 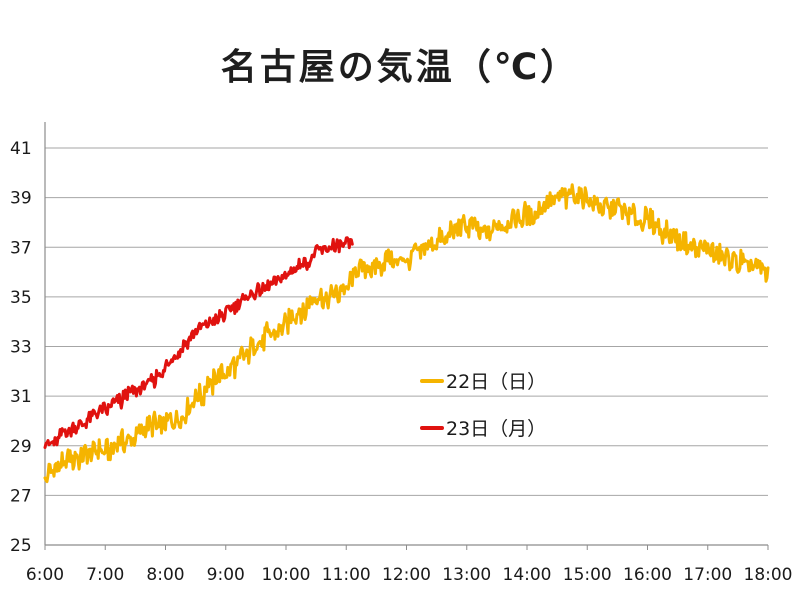 What do you see at coordinates (21, 348) in the screenshot?
I see `y-tick-label: 33` at bounding box center [21, 348].